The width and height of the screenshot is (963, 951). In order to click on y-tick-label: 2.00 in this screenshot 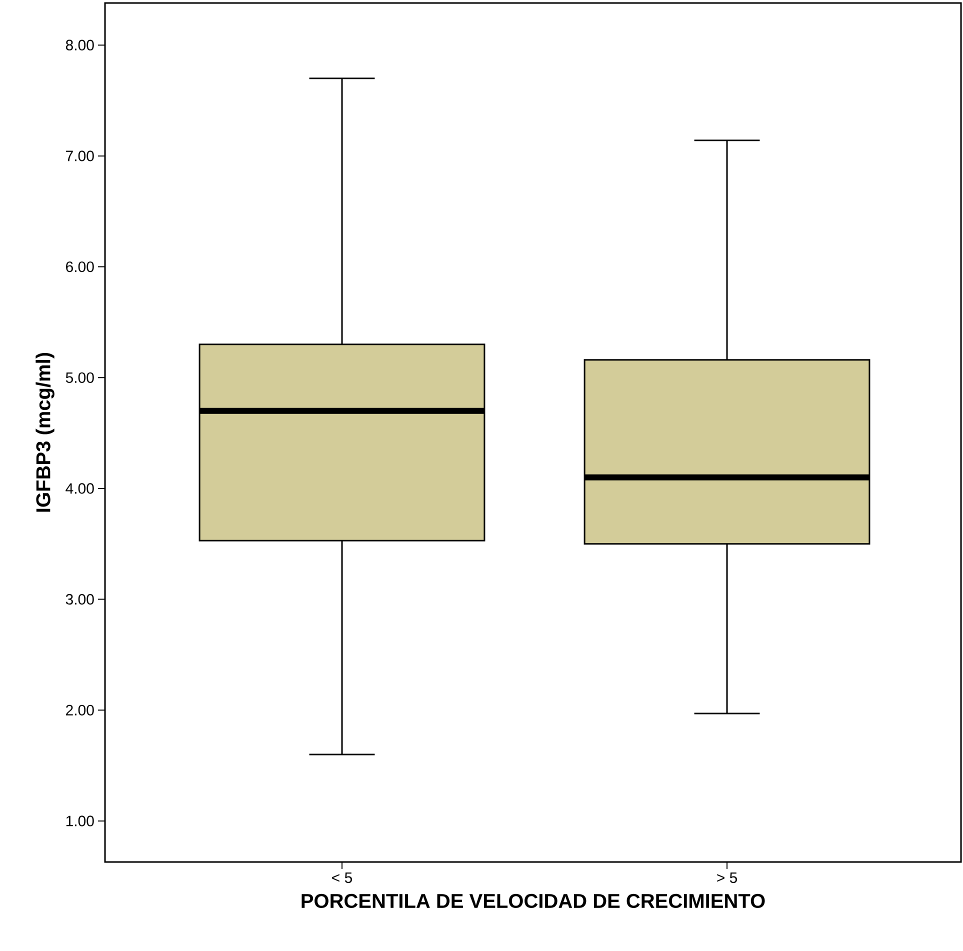, I will do `click(80, 710)`.